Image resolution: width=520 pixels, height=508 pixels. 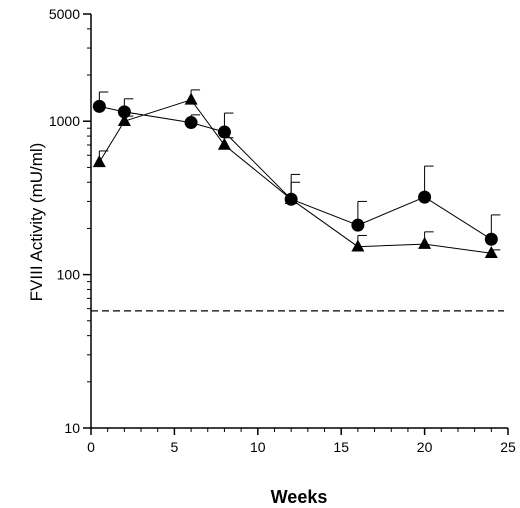 I want to click on y-tick-label: 100, so click(x=69, y=275).